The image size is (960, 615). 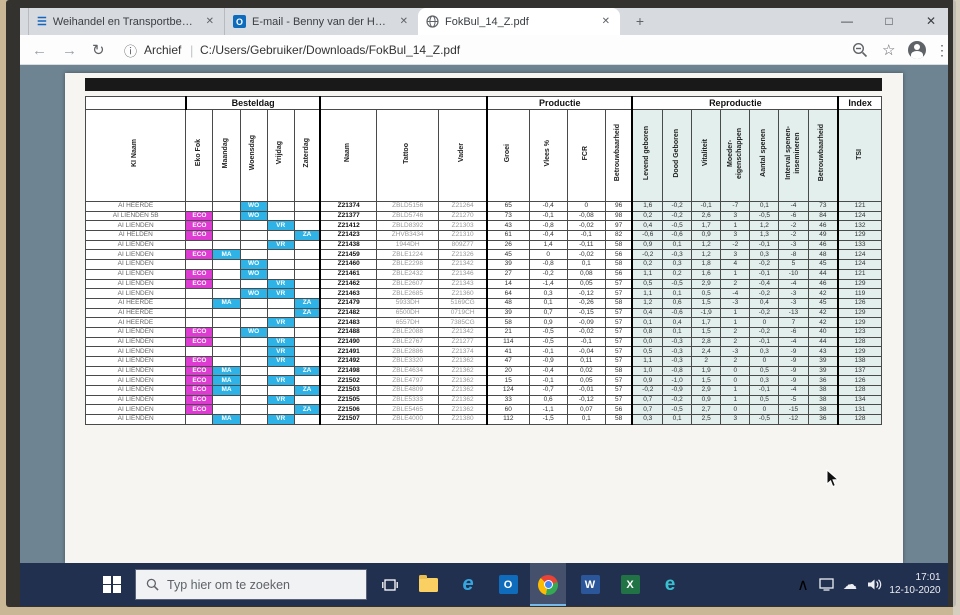 I want to click on zoom-out-icon, so click(x=860, y=50).